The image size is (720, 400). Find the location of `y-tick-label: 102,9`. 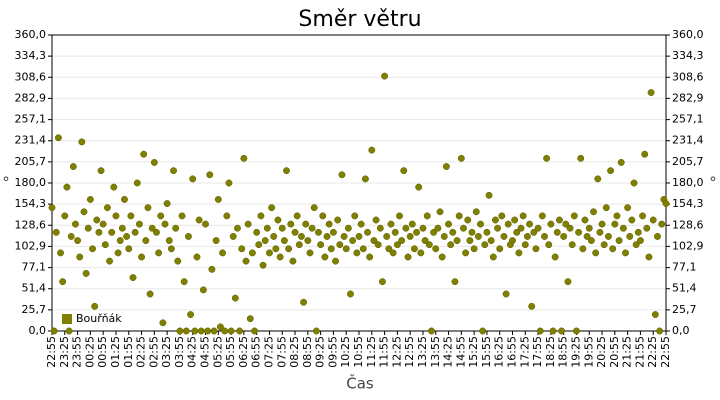

y-tick-label: 102,9 is located at coordinates (31, 245).